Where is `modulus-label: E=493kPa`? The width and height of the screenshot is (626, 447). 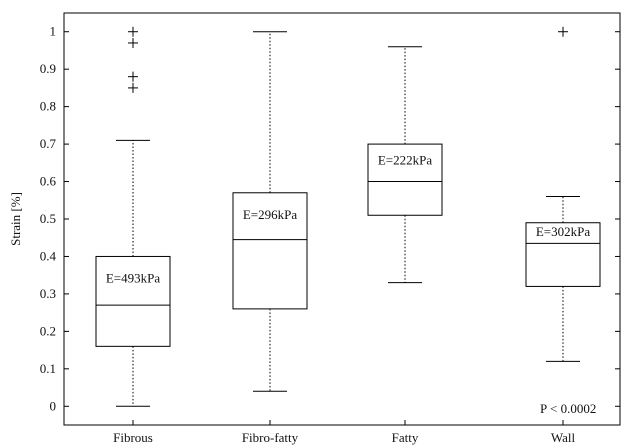 modulus-label: E=493kPa is located at coordinates (133, 278).